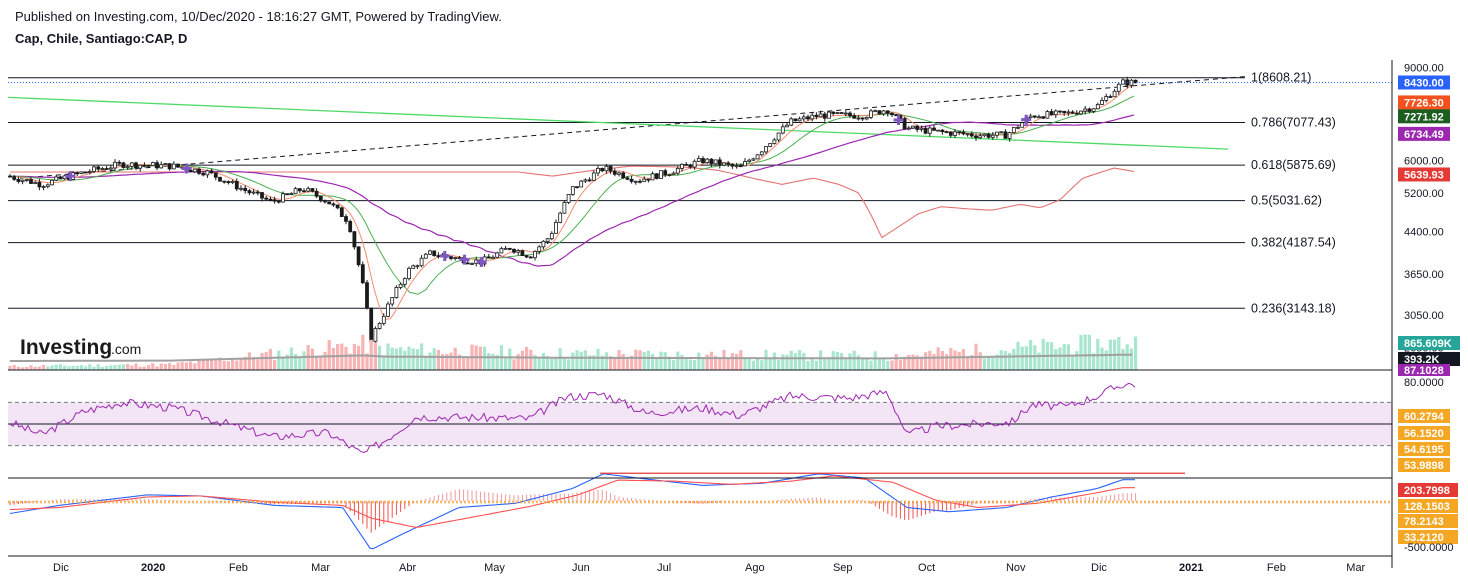 This screenshot has height=580, width=1468. What do you see at coordinates (898, 119) in the screenshot?
I see `cross-signal-marker` at bounding box center [898, 119].